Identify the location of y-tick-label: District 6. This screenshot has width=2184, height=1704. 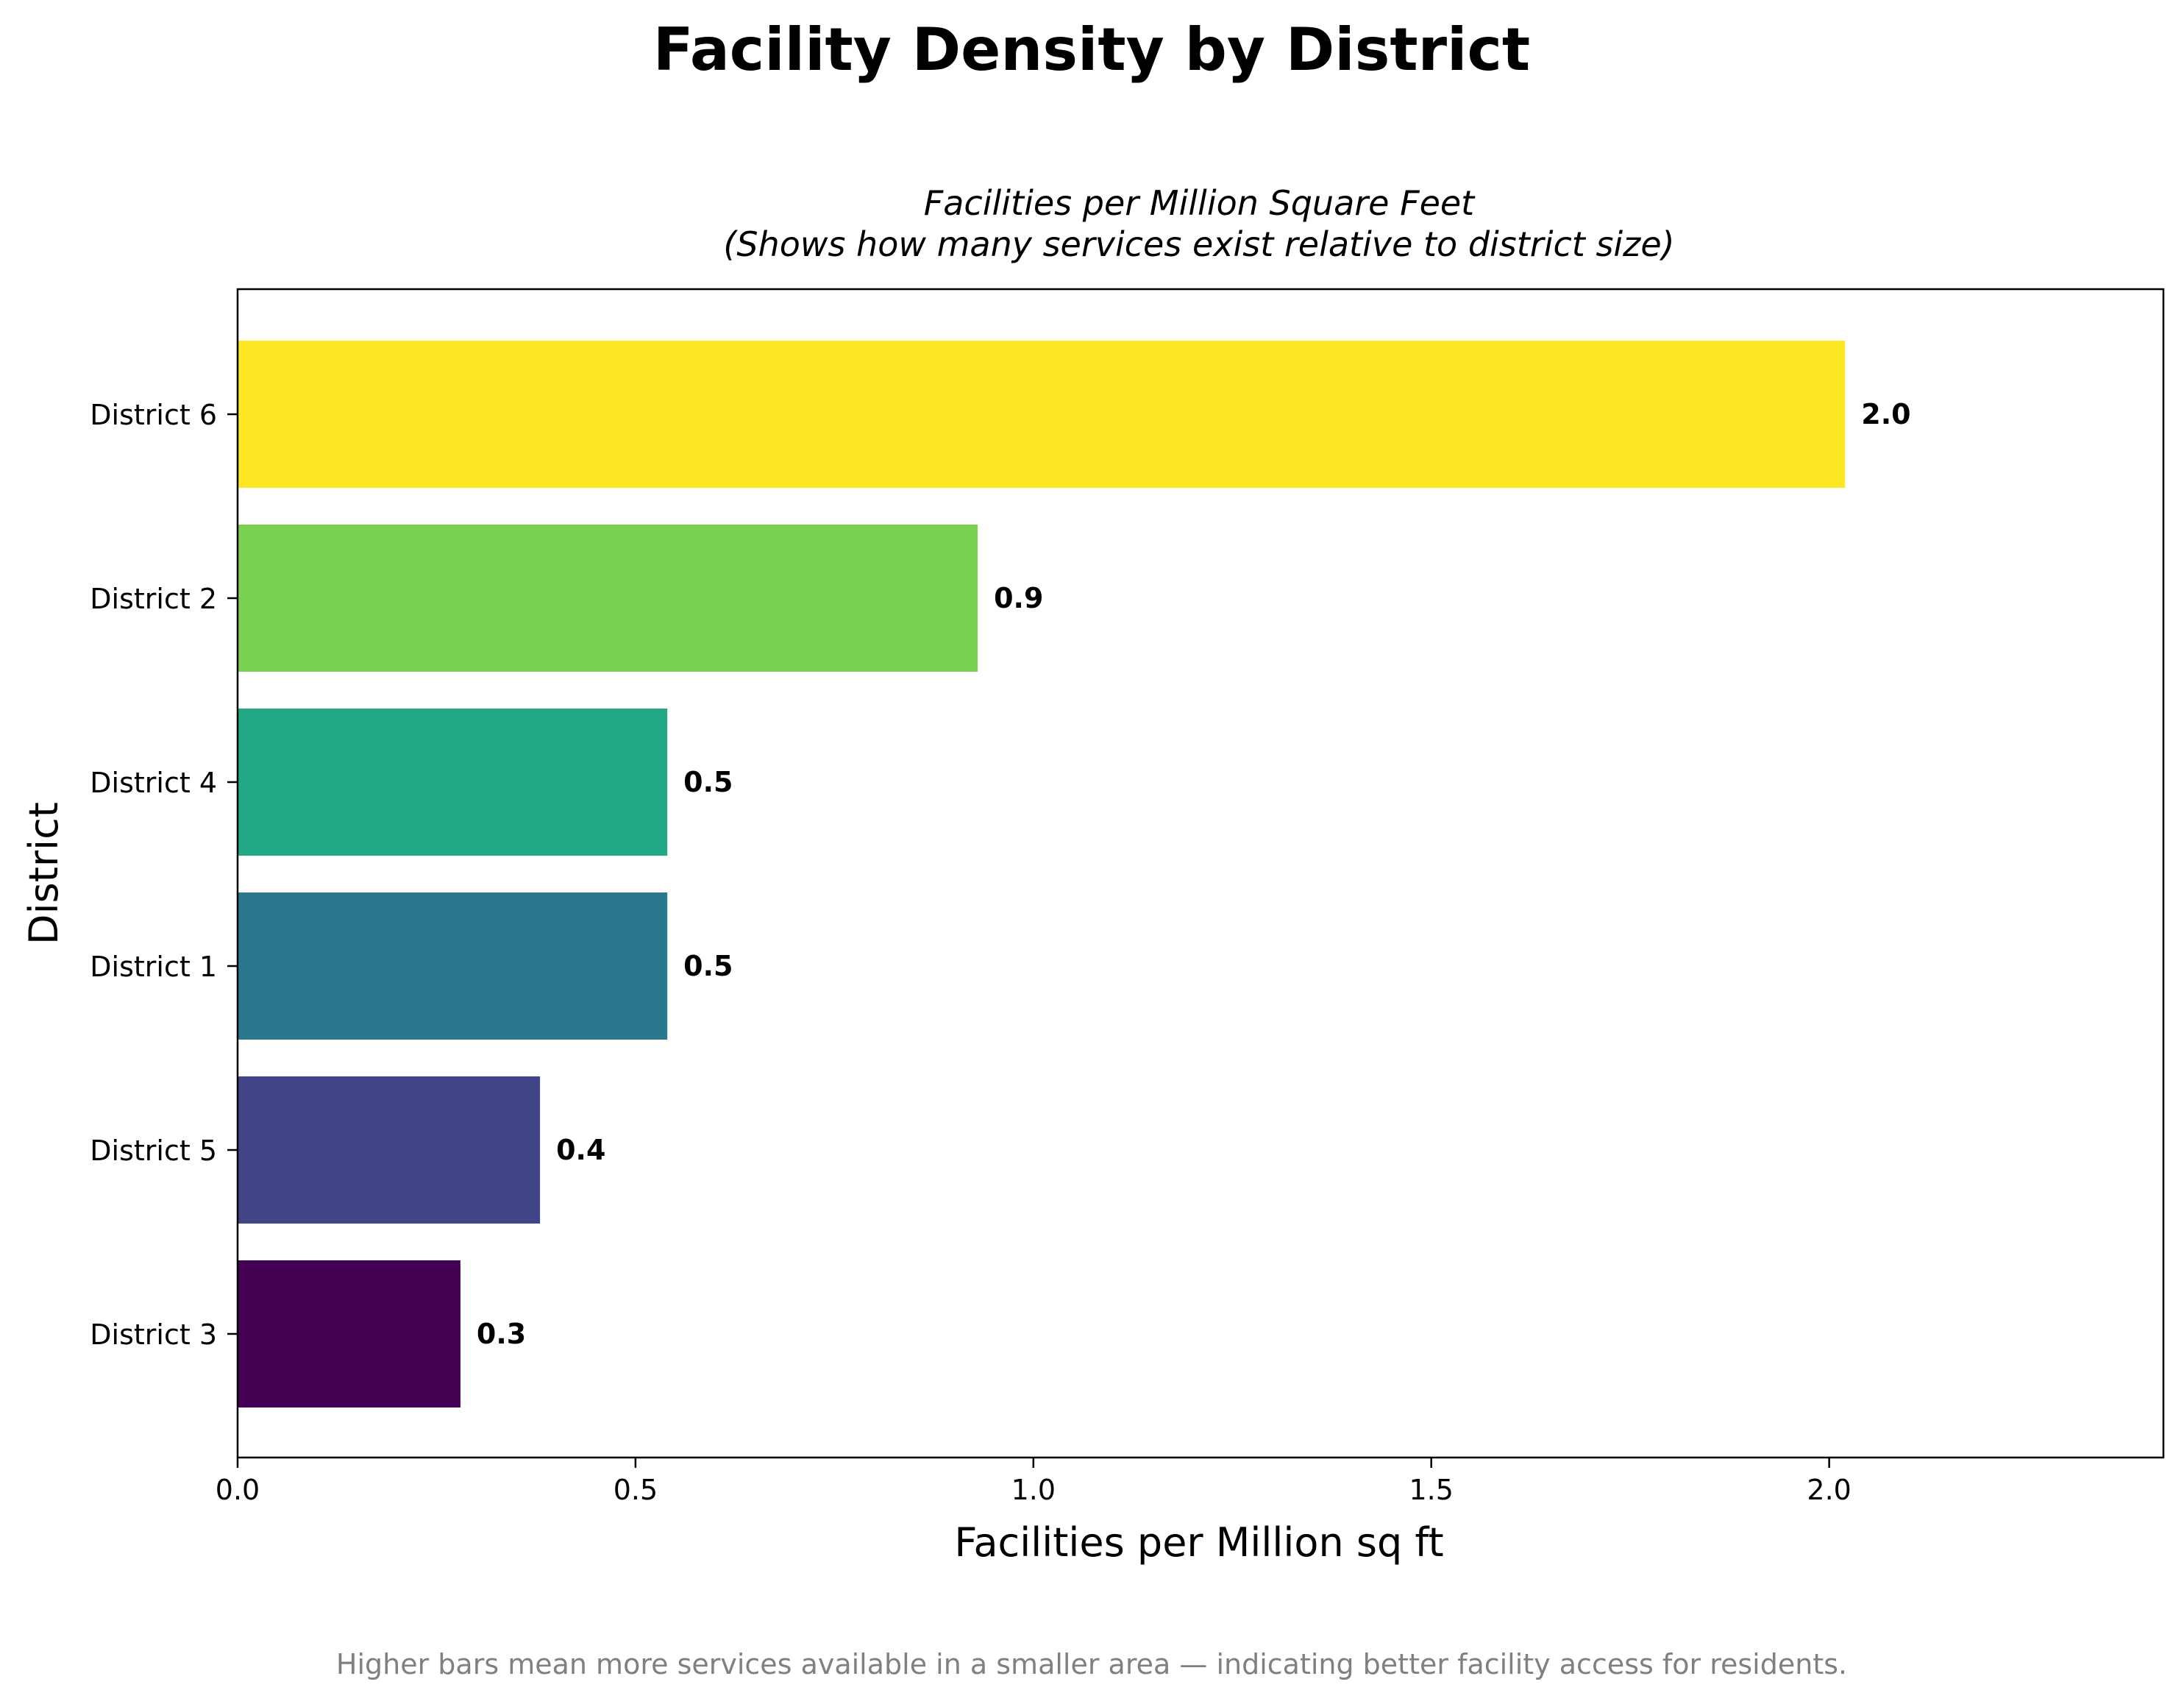
(153, 415).